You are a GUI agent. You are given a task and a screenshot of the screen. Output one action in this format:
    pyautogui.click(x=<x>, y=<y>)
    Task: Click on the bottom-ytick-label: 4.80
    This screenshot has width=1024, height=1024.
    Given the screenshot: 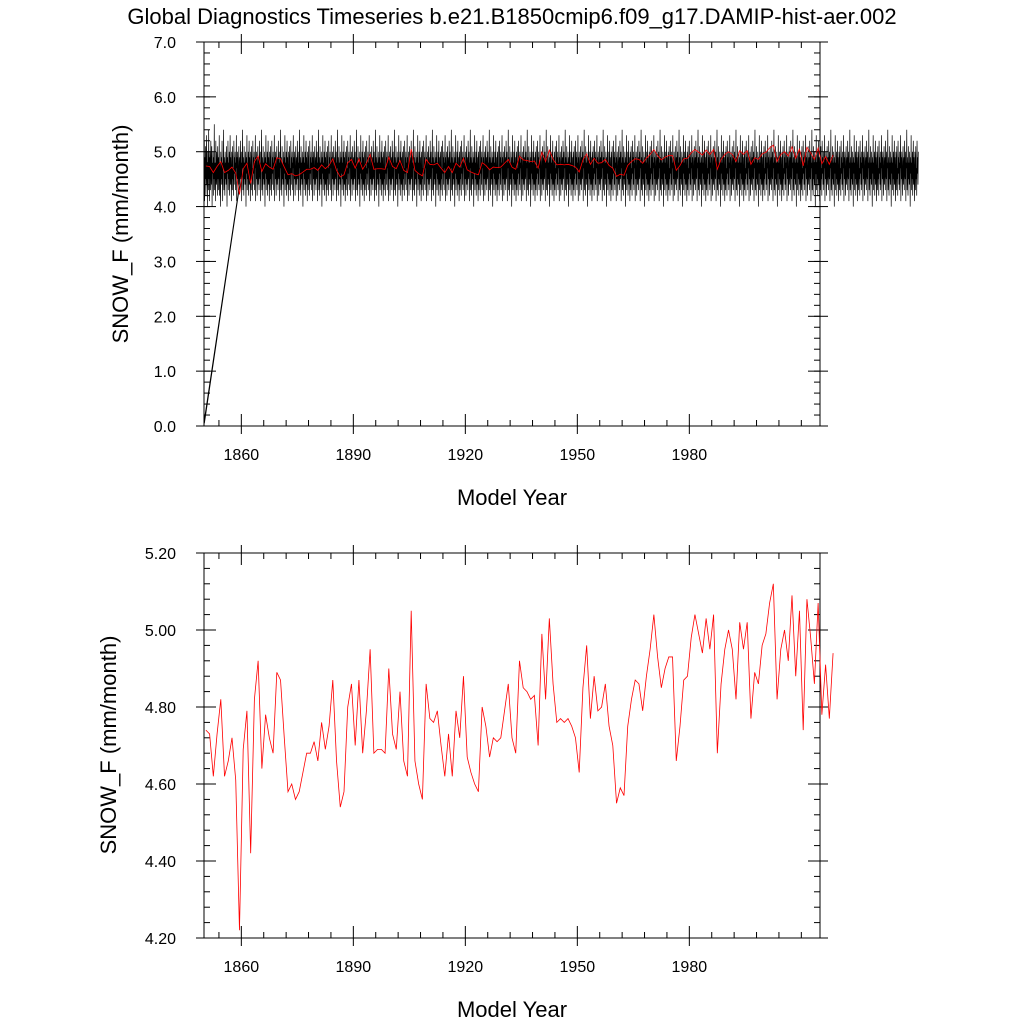 What is the action you would take?
    pyautogui.click(x=160, y=708)
    